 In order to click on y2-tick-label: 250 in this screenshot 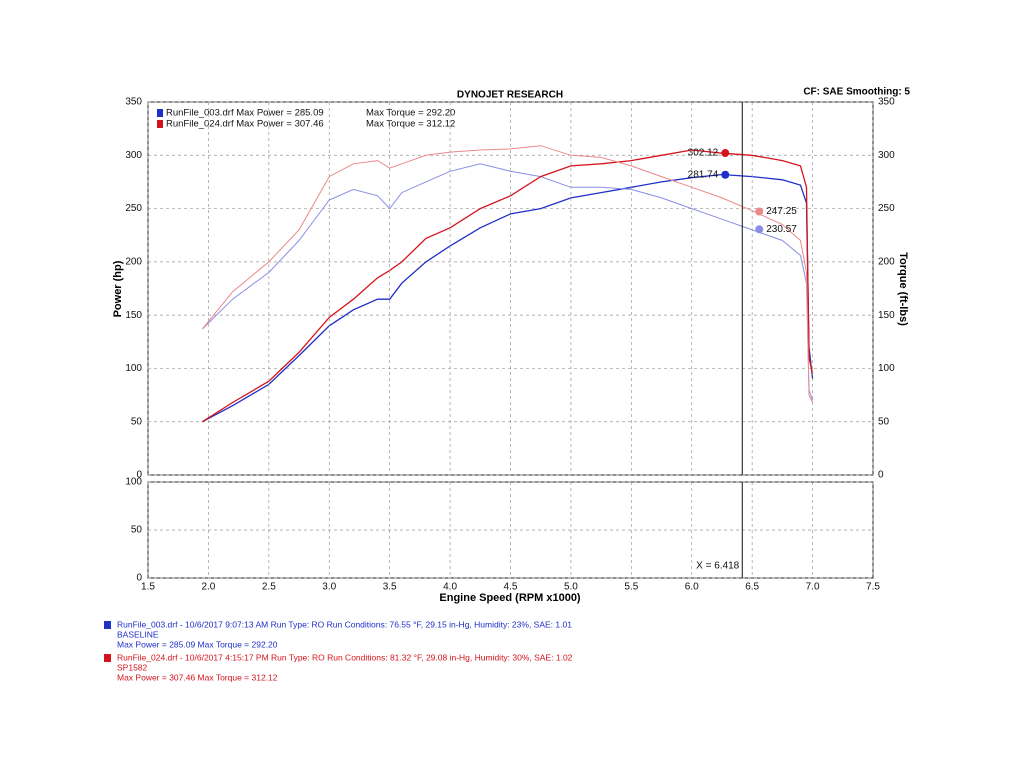, I will do `click(886, 208)`.